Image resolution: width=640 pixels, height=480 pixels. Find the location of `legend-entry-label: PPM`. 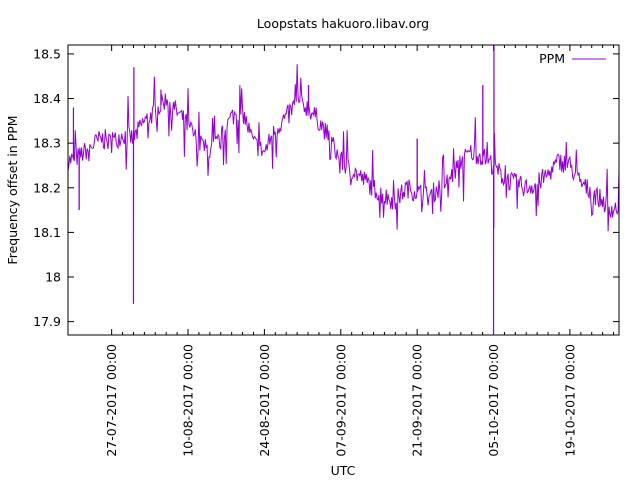

legend-entry-label: PPM is located at coordinates (552, 58).